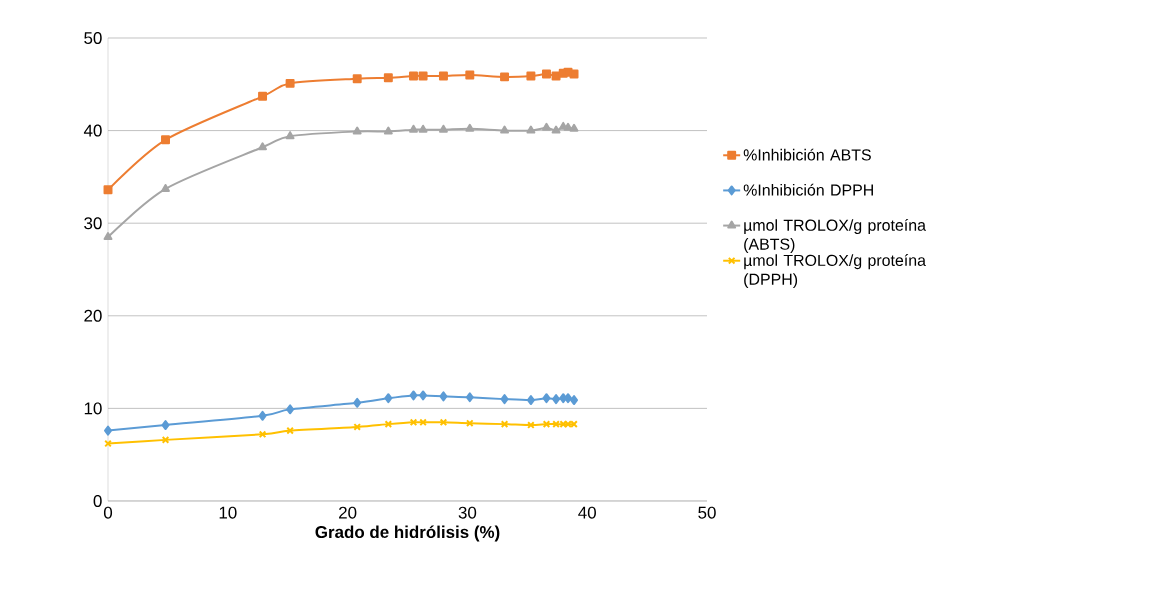  What do you see at coordinates (93, 37) in the screenshot?
I see `y-tick-label: 50` at bounding box center [93, 37].